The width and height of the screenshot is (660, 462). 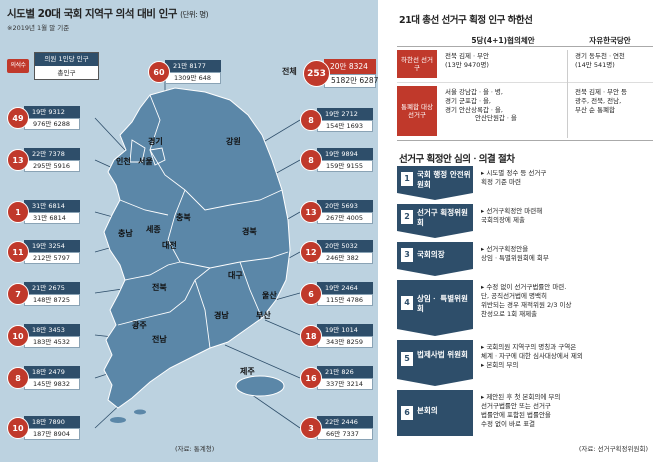 What do you see at coordinates (247, 371) in the screenshot?
I see `region-label: 제주` at bounding box center [247, 371].